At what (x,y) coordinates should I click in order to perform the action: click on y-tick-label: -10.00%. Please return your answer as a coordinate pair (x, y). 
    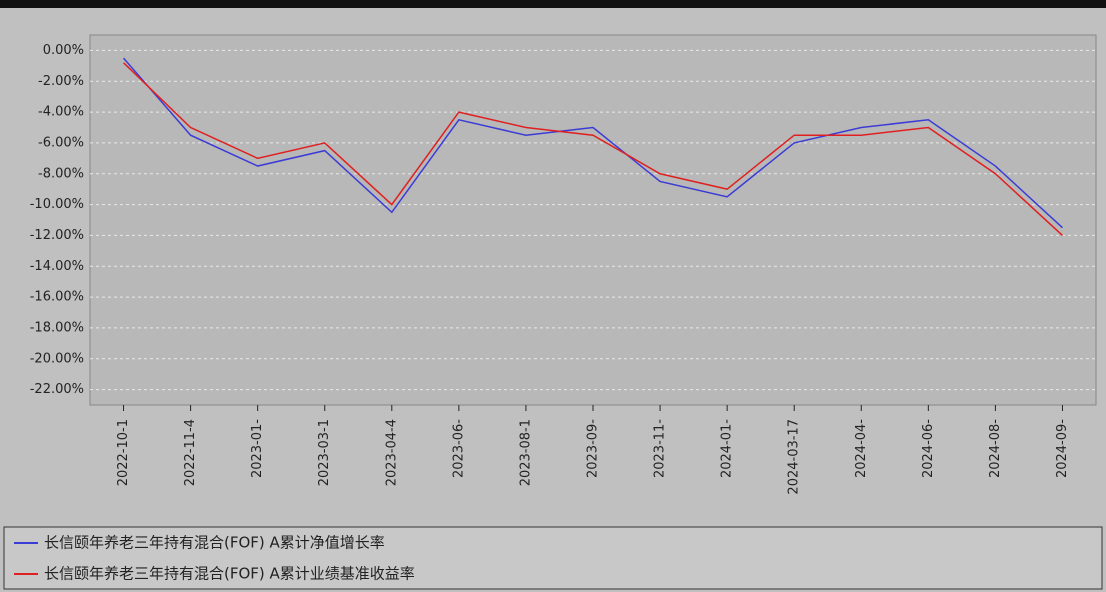
    Looking at the image, I should click on (57, 204).